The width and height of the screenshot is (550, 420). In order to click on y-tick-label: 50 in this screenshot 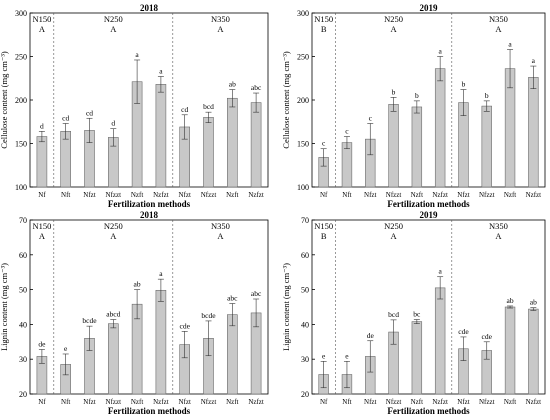, I will do `click(305, 290)`.